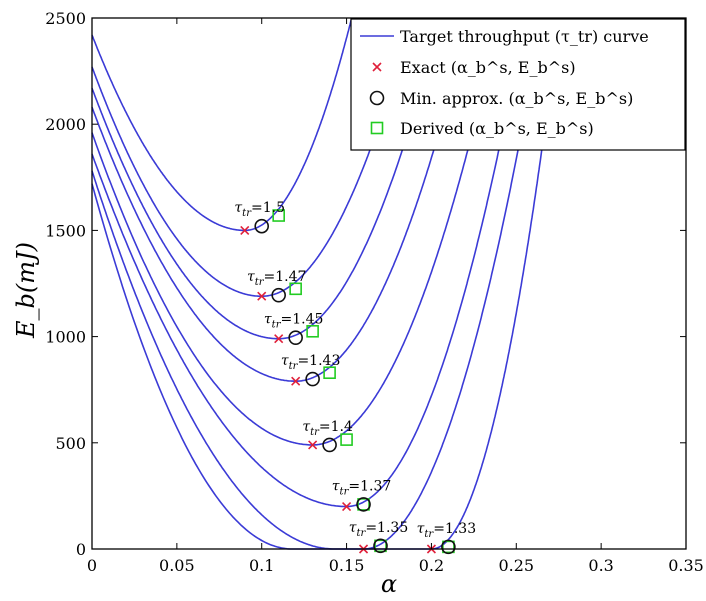 The image size is (706, 601). What do you see at coordinates (446, 530) in the screenshot?
I see `annotation-7: τtr=1.33` at bounding box center [446, 530].